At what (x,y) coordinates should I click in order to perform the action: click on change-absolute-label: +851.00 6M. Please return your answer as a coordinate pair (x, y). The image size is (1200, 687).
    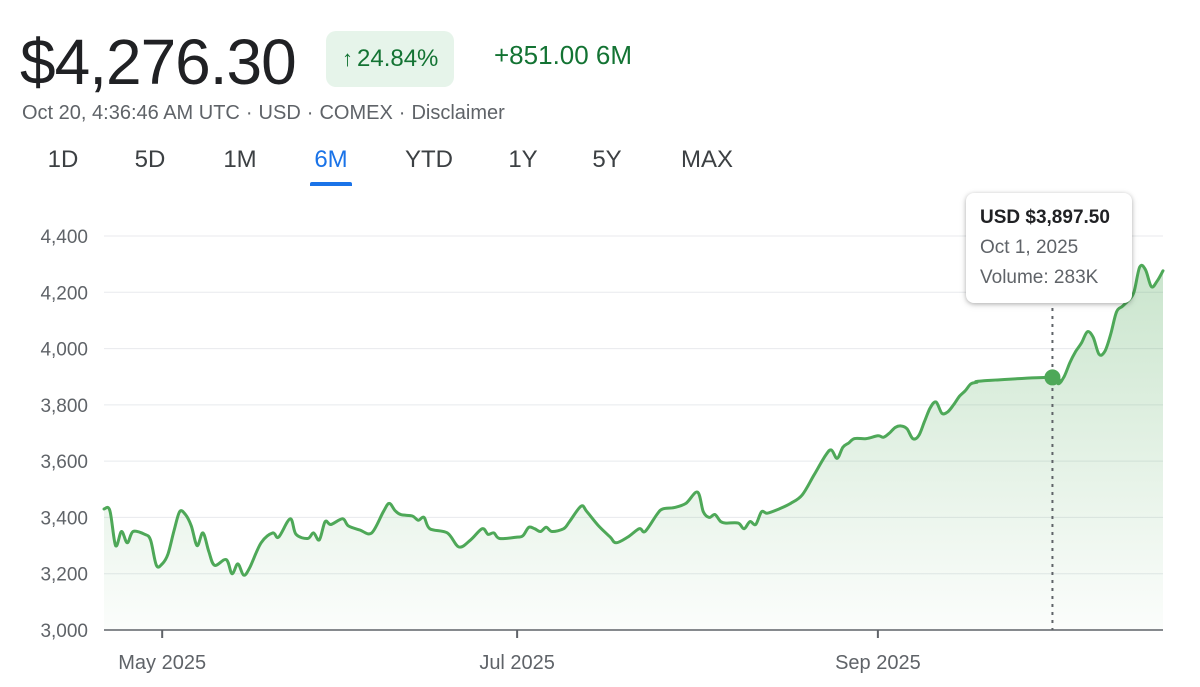
    Looking at the image, I should click on (563, 55).